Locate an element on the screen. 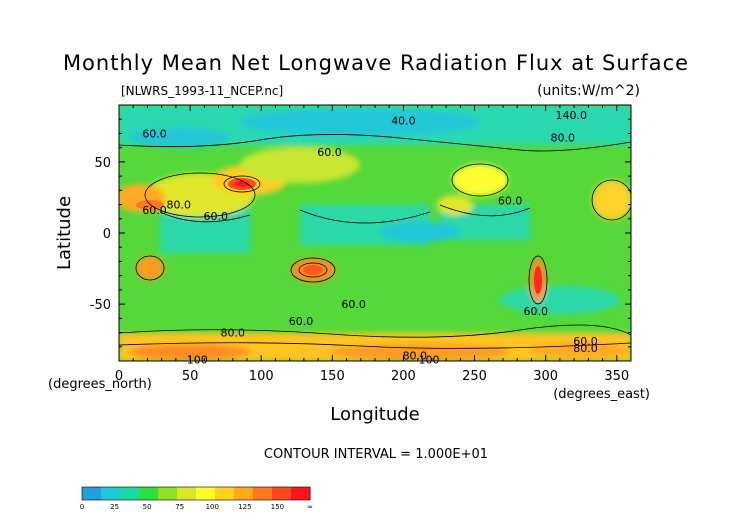 The image size is (752, 532). north-america-warm is located at coordinates (480, 180).